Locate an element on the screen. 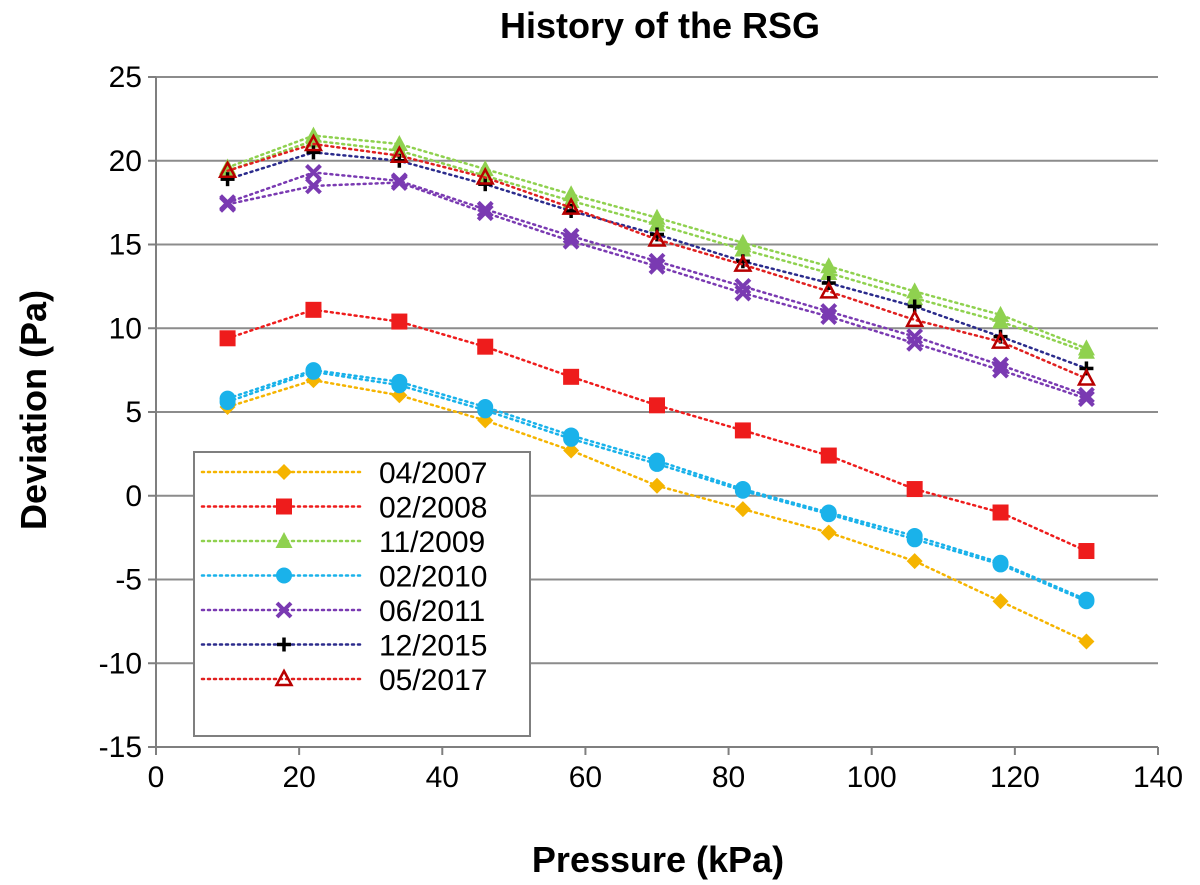 The image size is (1200, 885). x-tick-label: 100 is located at coordinates (872, 777).